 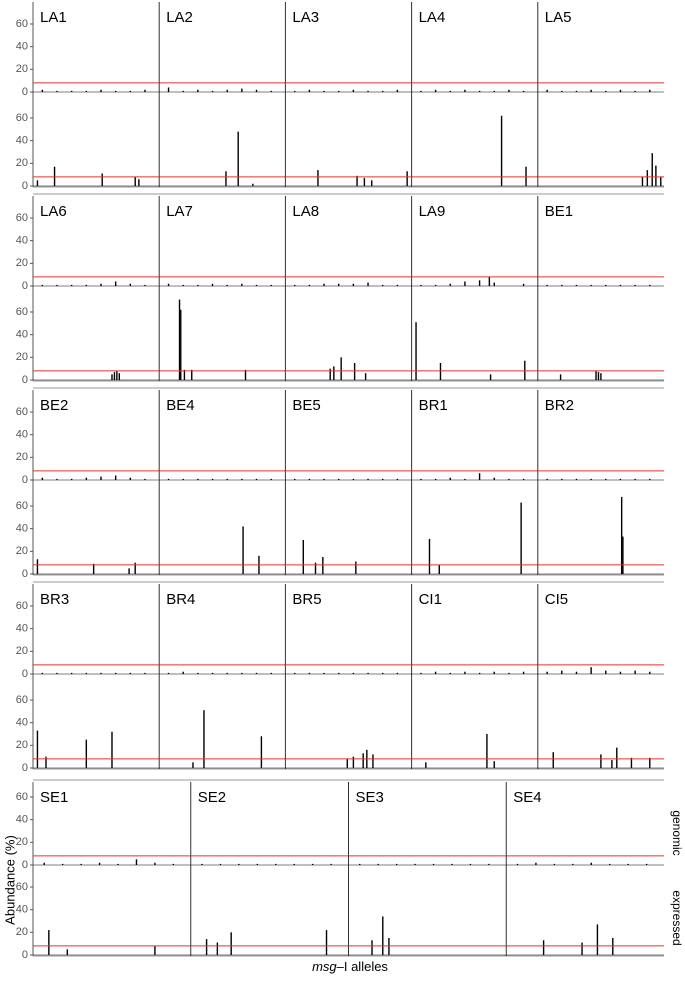 What do you see at coordinates (559, 211) in the screenshot?
I see `panel-label: BE1` at bounding box center [559, 211].